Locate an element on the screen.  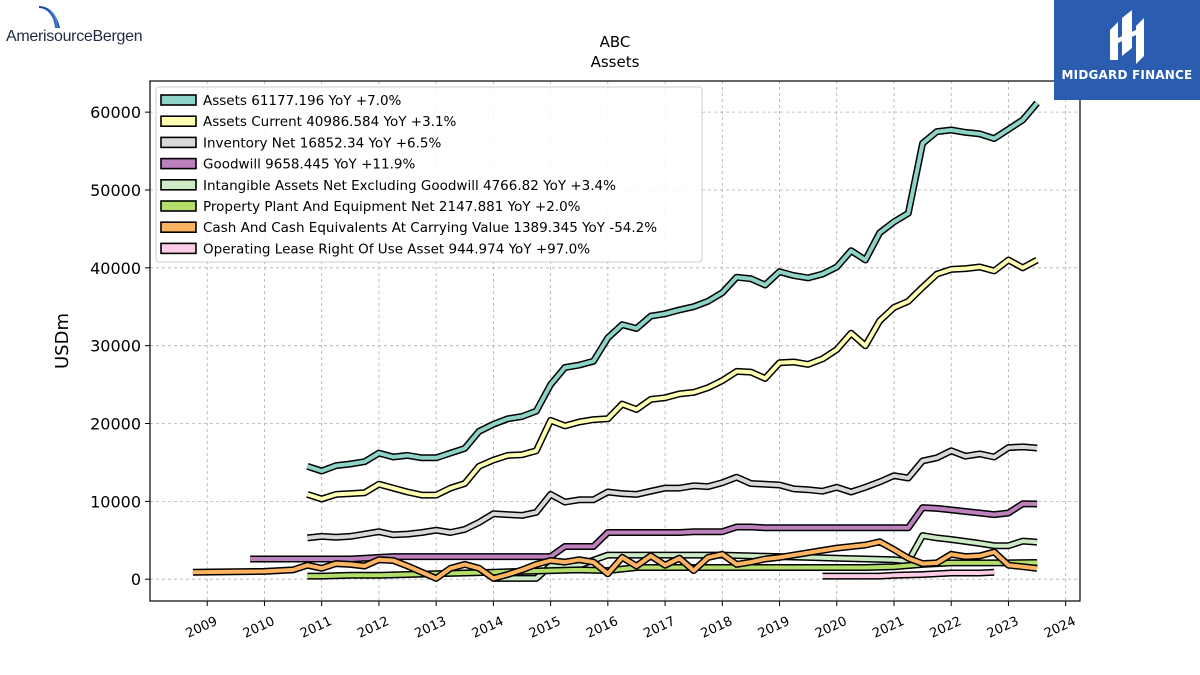
right-logo-text: MIDGARD FINANCE is located at coordinates (1127, 75).